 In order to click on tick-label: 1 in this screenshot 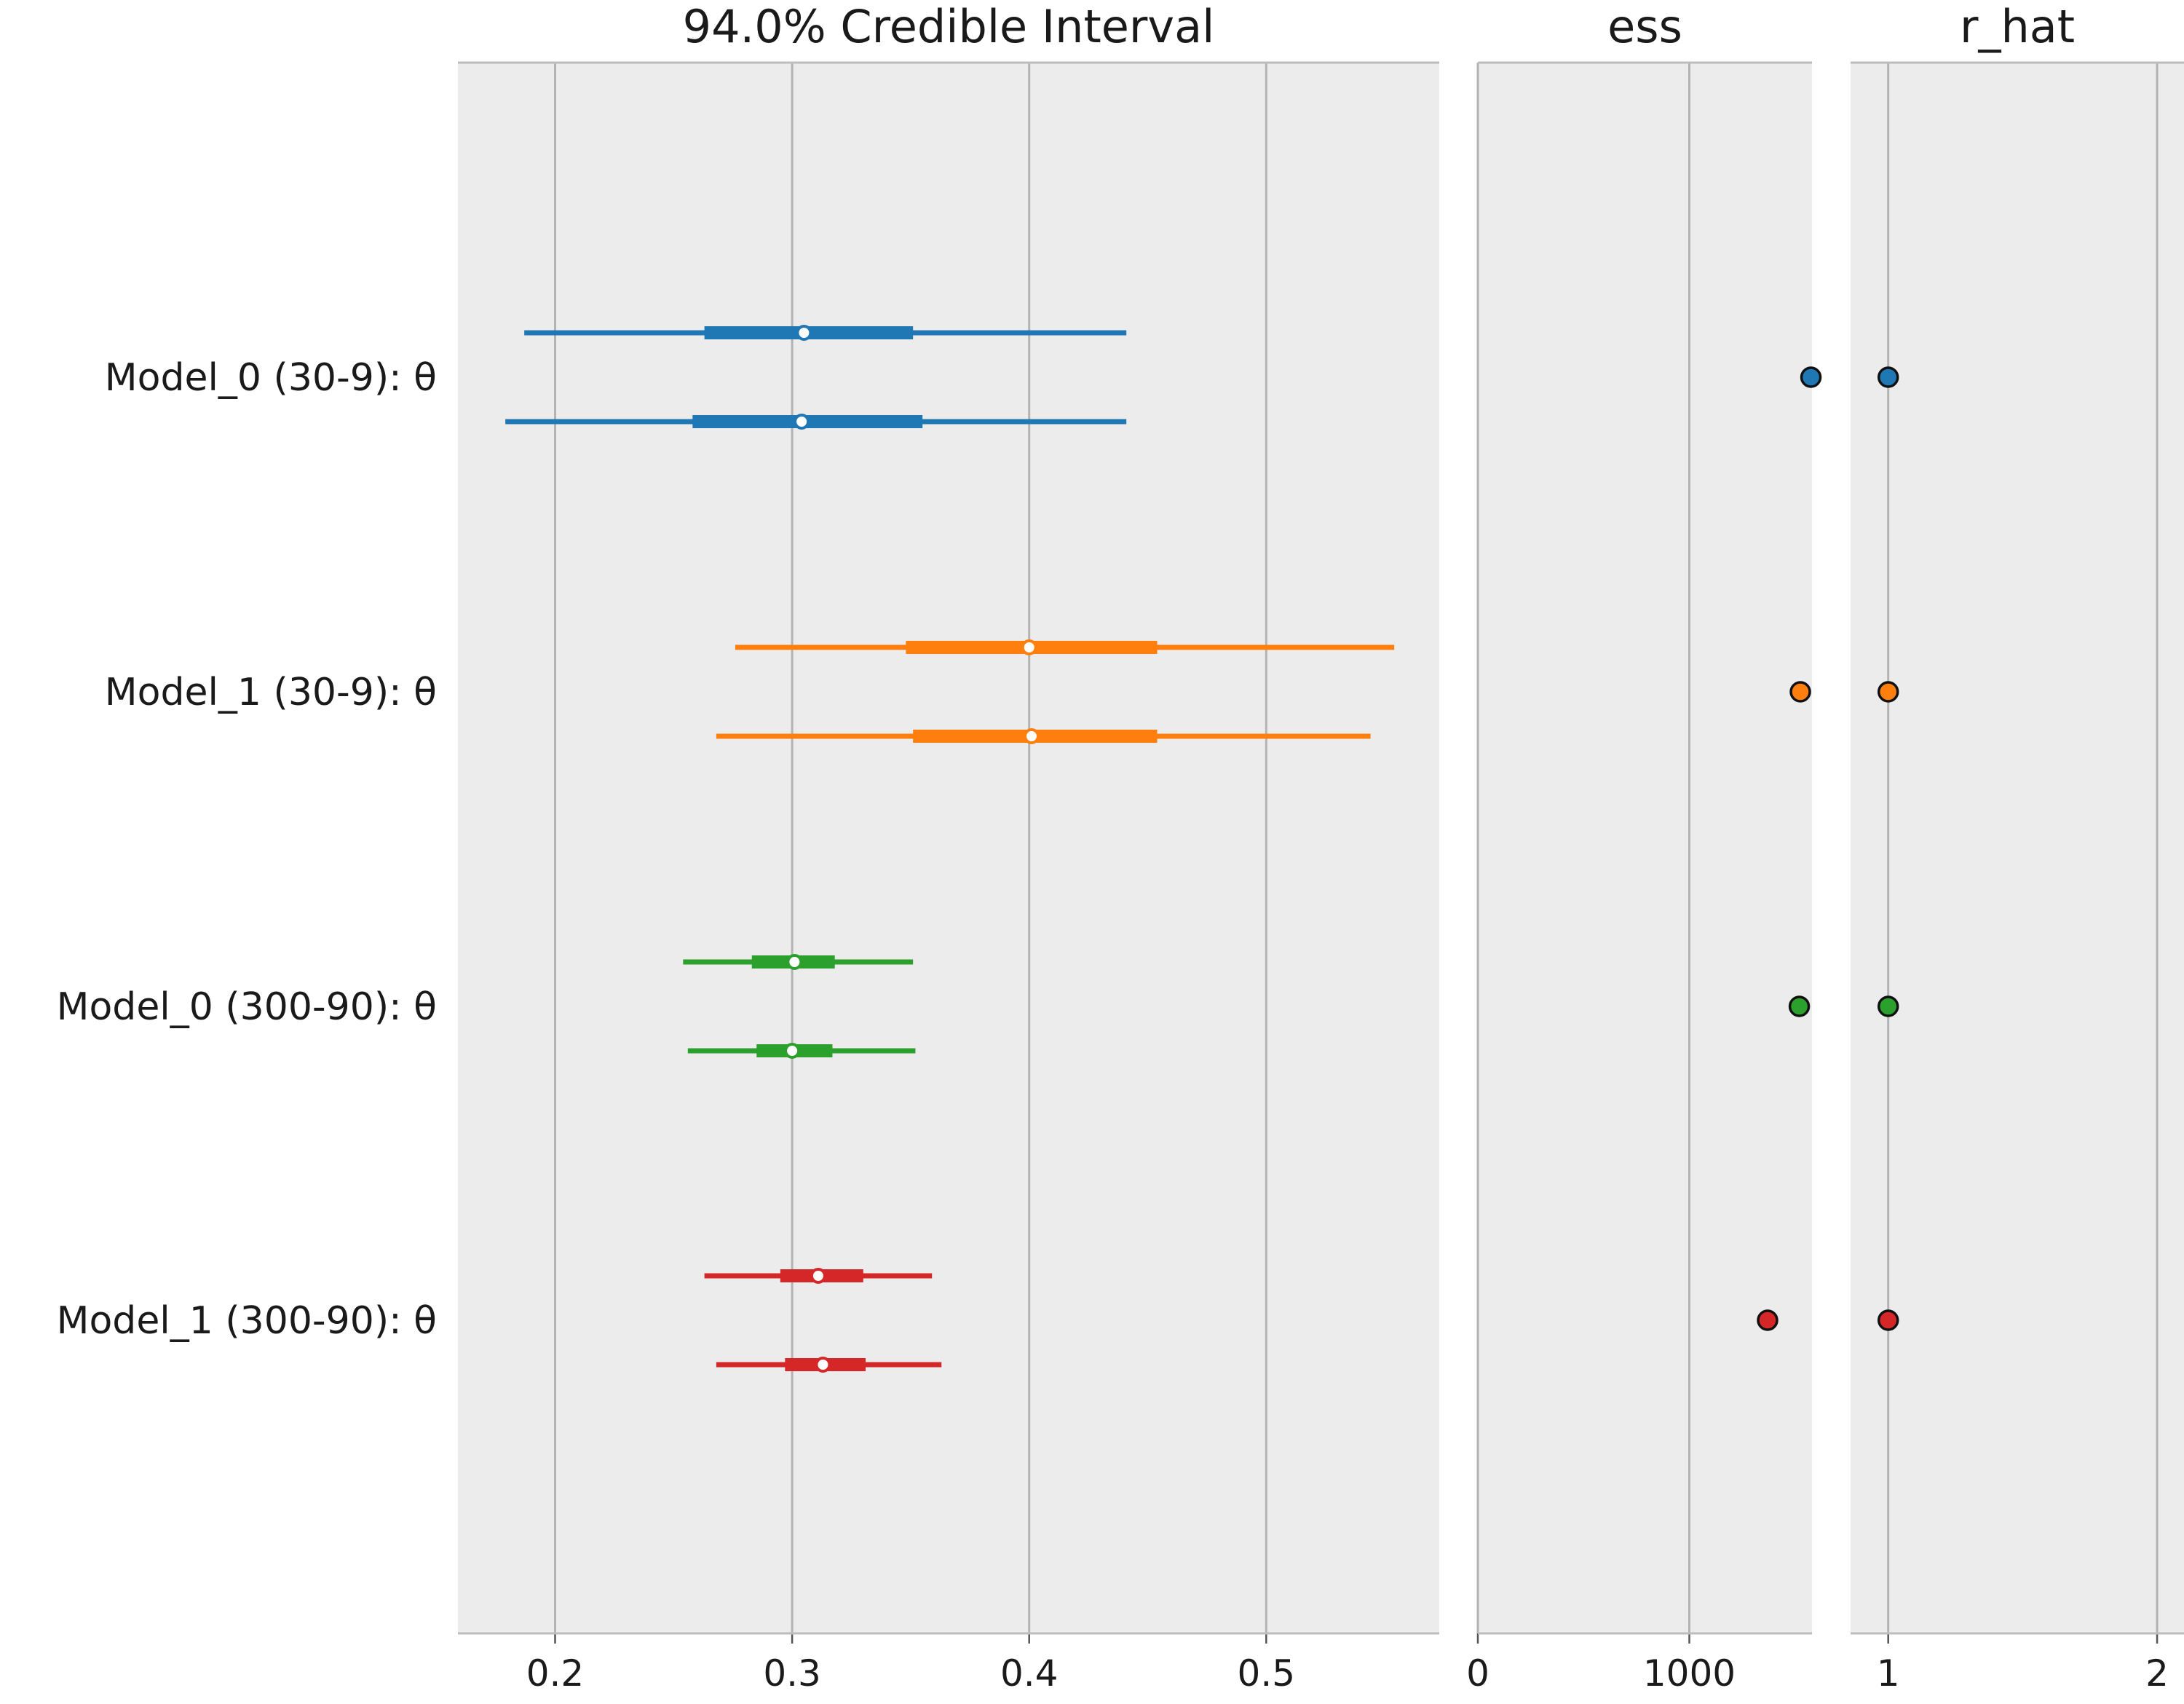, I will do `click(1888, 1673)`.